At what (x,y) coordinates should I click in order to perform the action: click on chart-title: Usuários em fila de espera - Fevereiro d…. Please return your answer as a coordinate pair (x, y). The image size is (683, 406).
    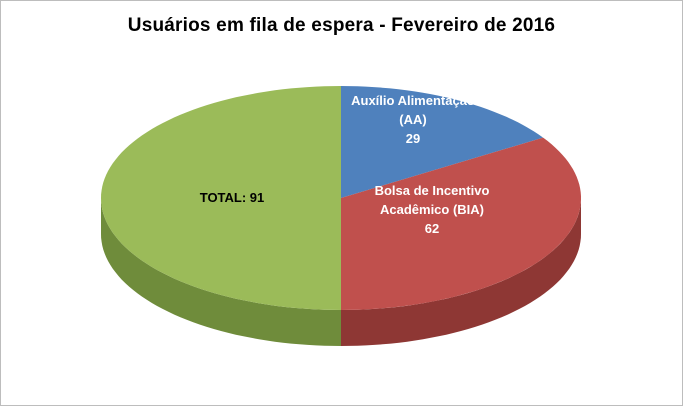
    Looking at the image, I should click on (341, 25).